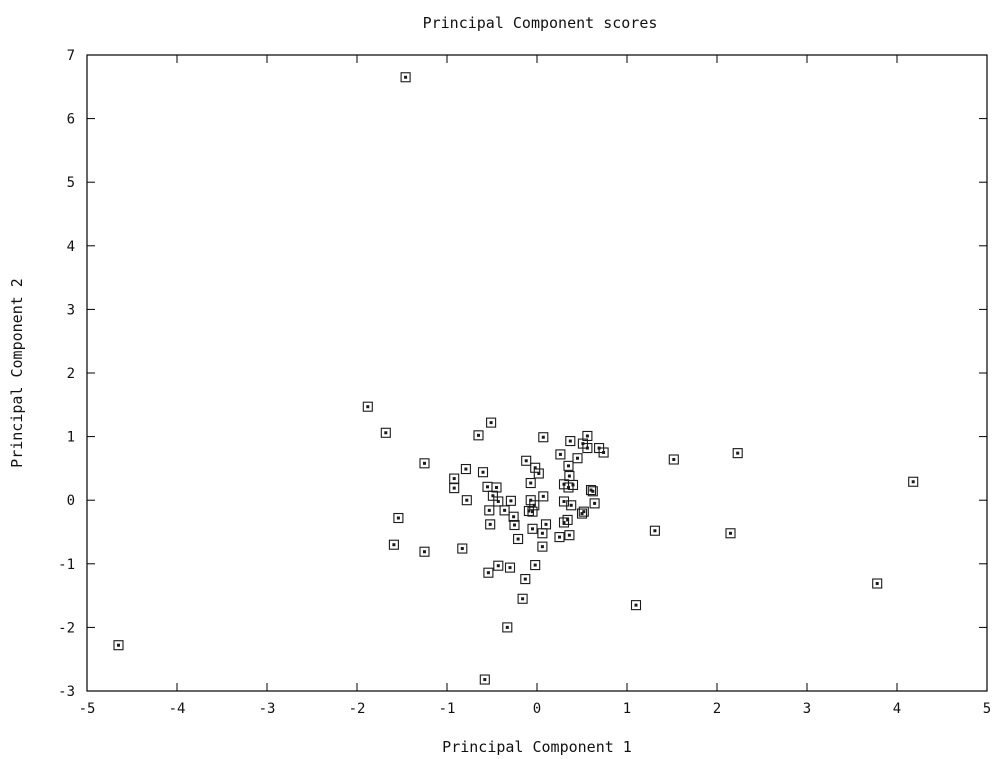 The image size is (995, 759). I want to click on chart-title: Principal Component scores, so click(540, 23).